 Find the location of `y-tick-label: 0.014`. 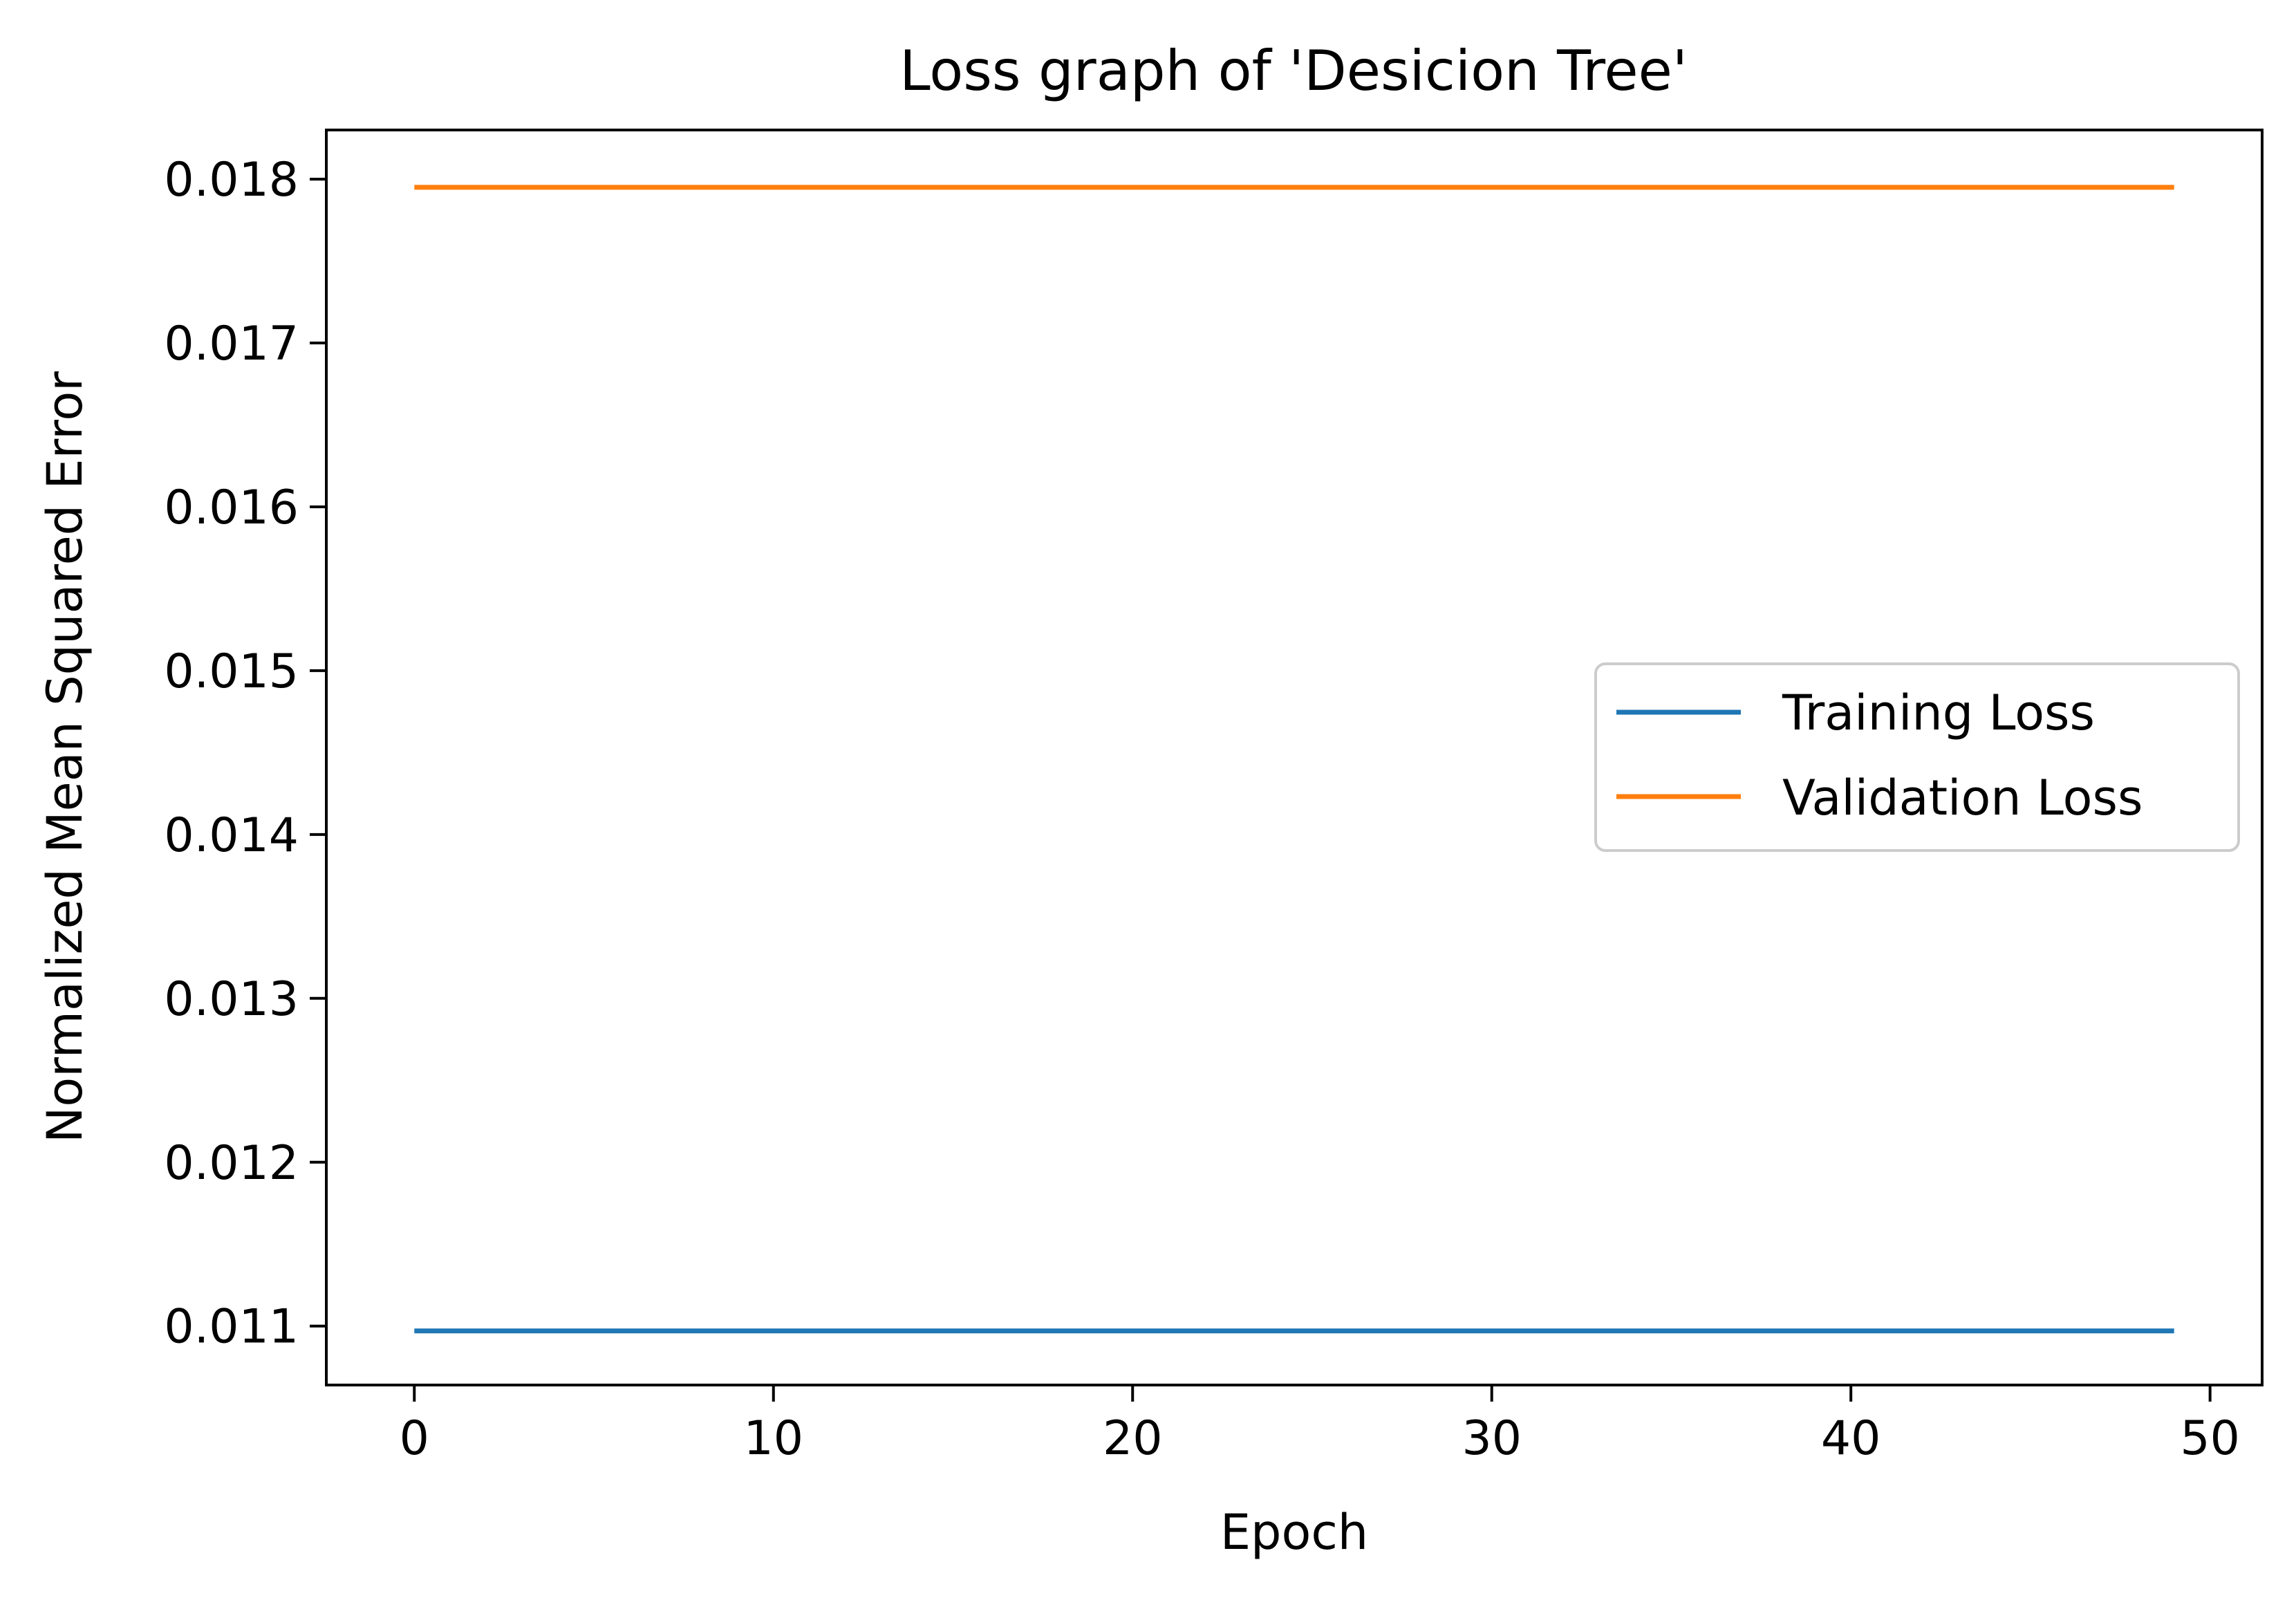

y-tick-label: 0.014 is located at coordinates (231, 835).